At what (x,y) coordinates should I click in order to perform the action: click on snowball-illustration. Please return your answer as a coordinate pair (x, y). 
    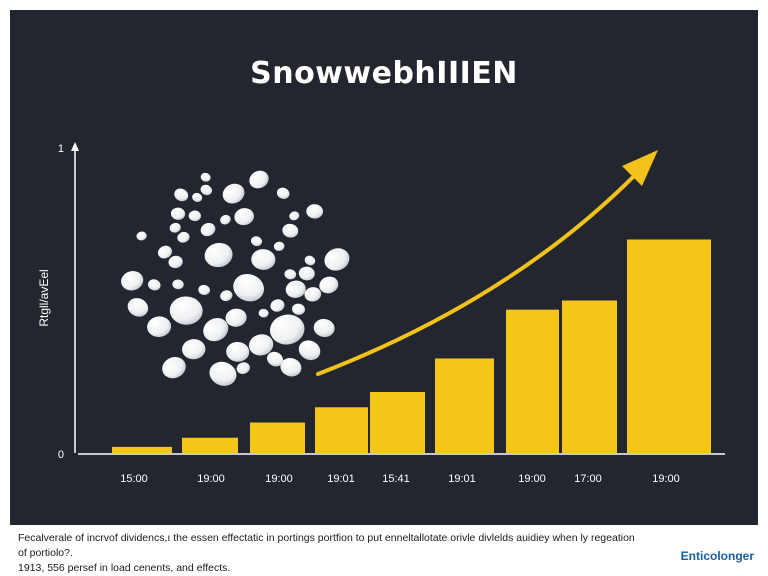
    Looking at the image, I should click on (235, 280).